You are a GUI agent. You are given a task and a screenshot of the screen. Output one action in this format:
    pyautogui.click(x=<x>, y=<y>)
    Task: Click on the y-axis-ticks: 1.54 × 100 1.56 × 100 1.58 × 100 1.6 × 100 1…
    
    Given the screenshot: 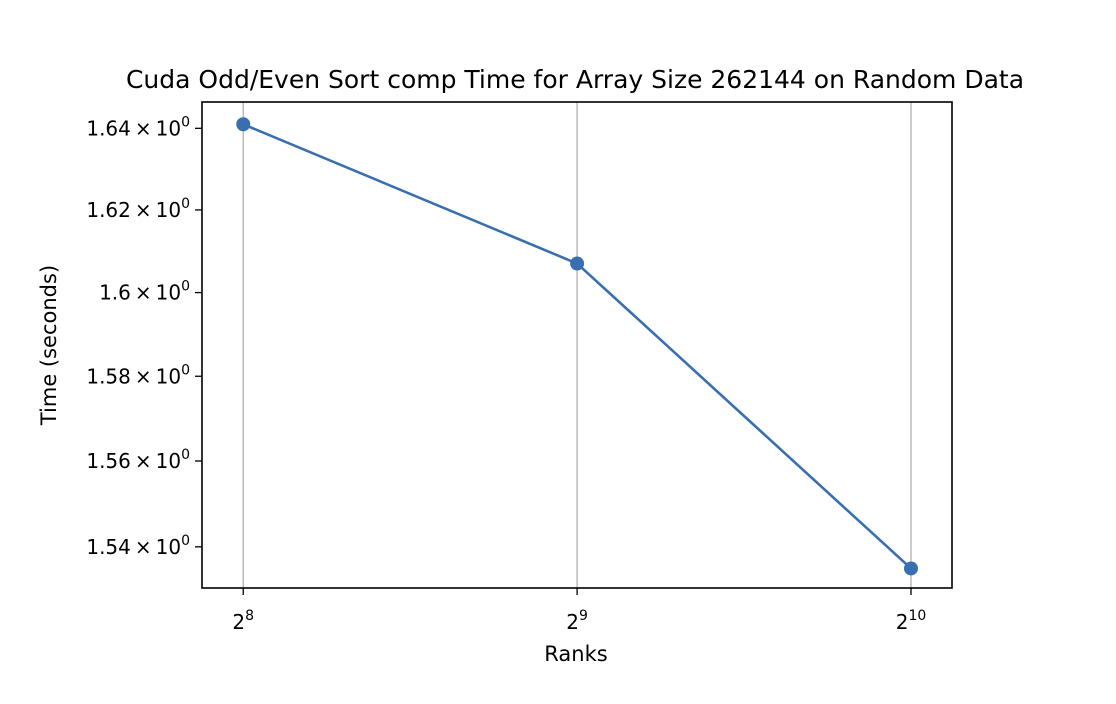 What is the action you would take?
    pyautogui.click(x=144, y=336)
    